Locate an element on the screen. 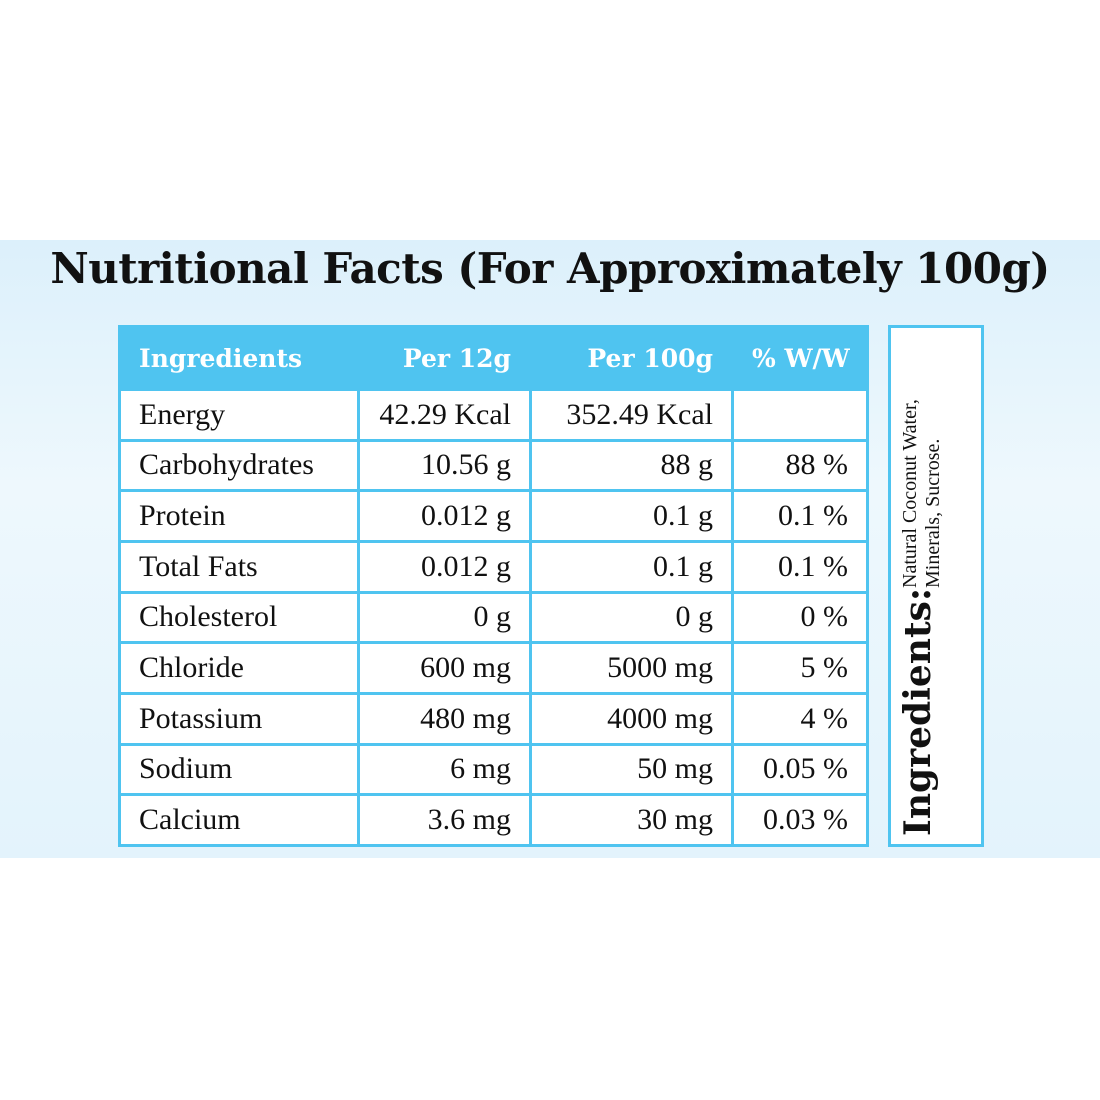  table-row: Carbohydrates 10.56 g 88 g 88 % is located at coordinates (493, 465).